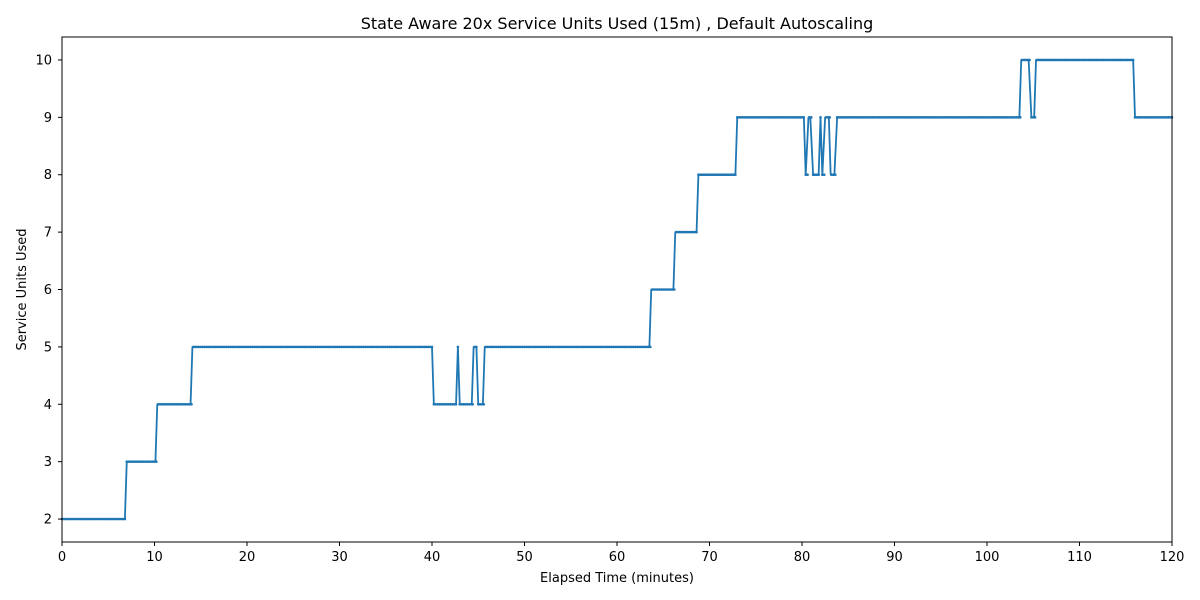 This screenshot has width=1200, height=600. I want to click on y-tick-label: 3, so click(48, 462).